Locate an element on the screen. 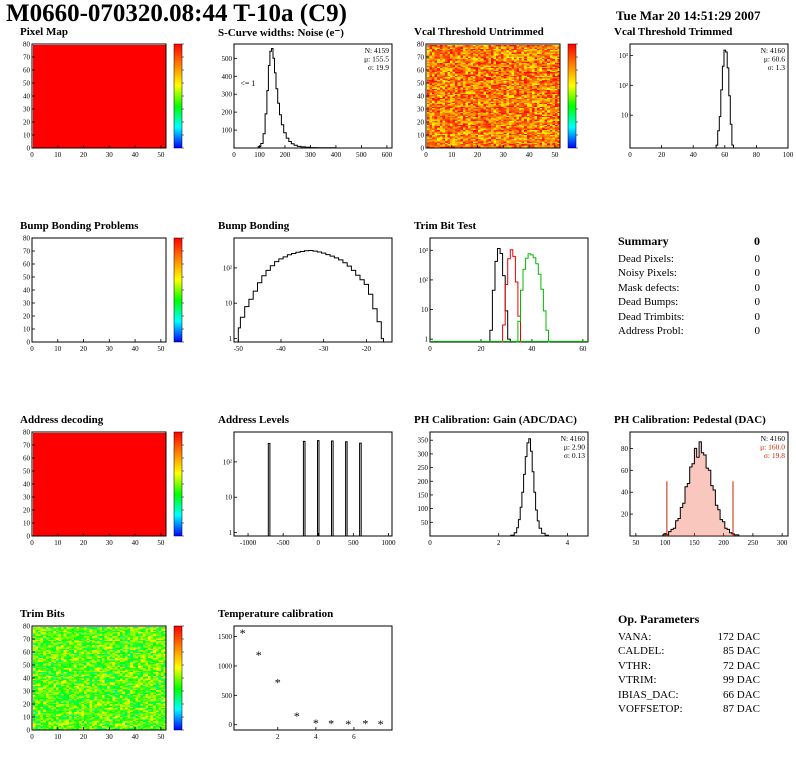 The image size is (796, 772). op-parameter-label: VANA: is located at coordinates (635, 636).